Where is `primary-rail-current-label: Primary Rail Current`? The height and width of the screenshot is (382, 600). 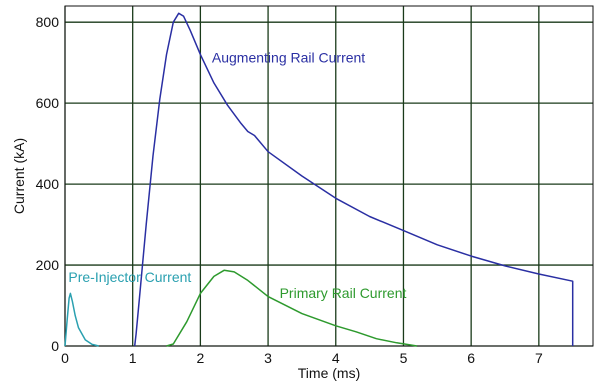 primary-rail-current-label: Primary Rail Current is located at coordinates (343, 293).